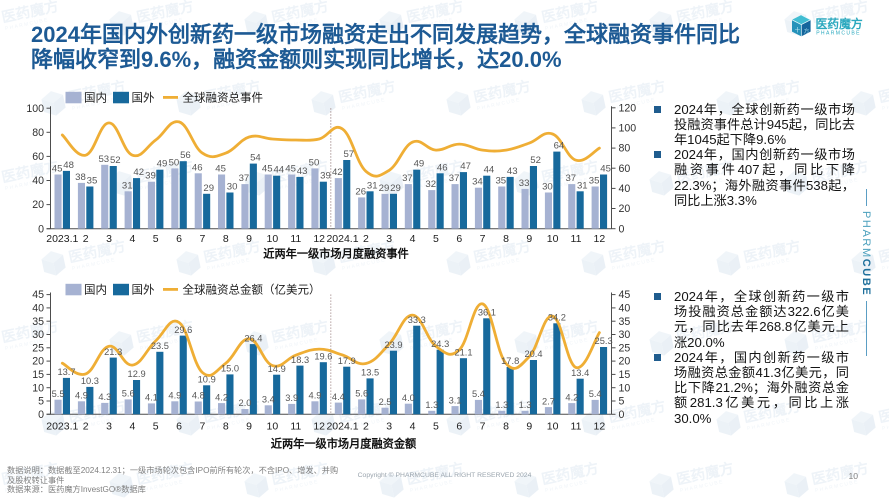 This screenshot has height=500, width=889. What do you see at coordinates (160, 346) in the screenshot?
I see `svg-text: 23.5` at bounding box center [160, 346].